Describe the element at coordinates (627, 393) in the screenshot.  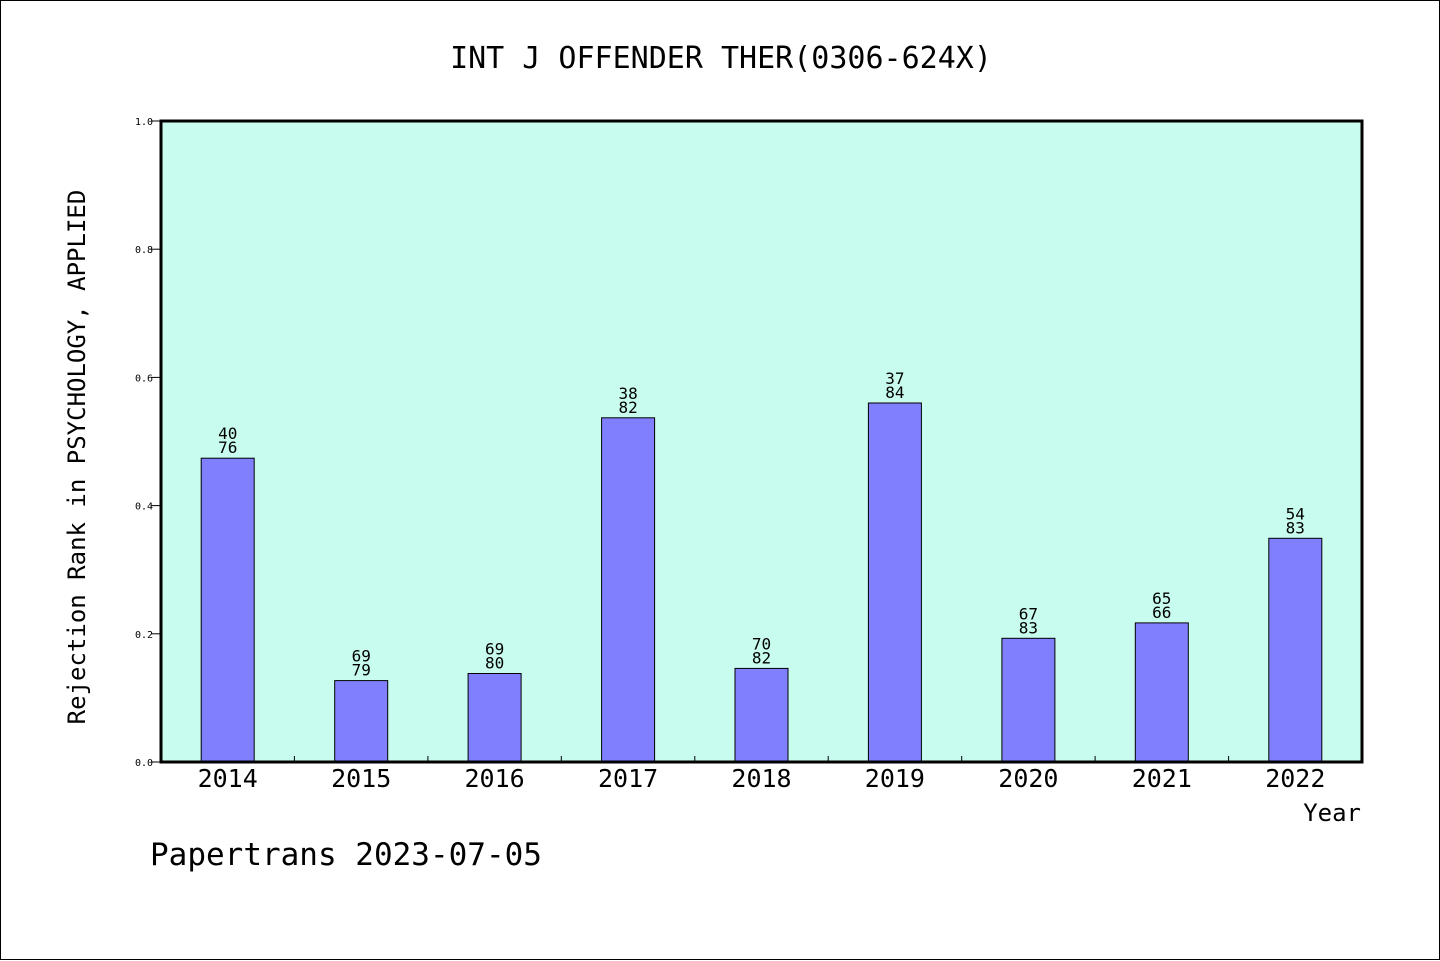
I see `bar-label-top-2017: 38` at that location.